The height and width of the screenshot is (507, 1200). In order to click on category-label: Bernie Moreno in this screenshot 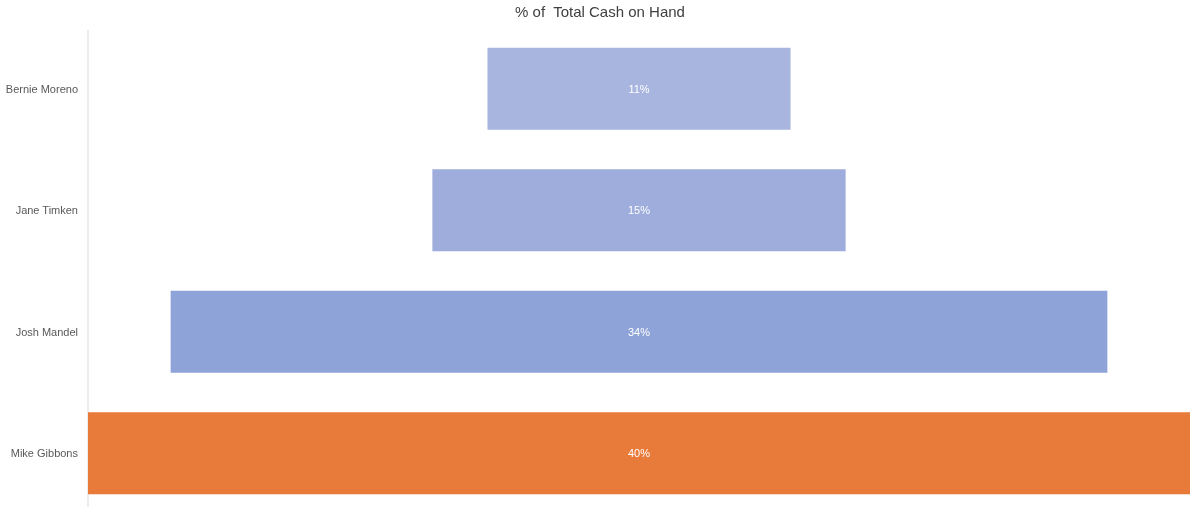, I will do `click(41, 88)`.